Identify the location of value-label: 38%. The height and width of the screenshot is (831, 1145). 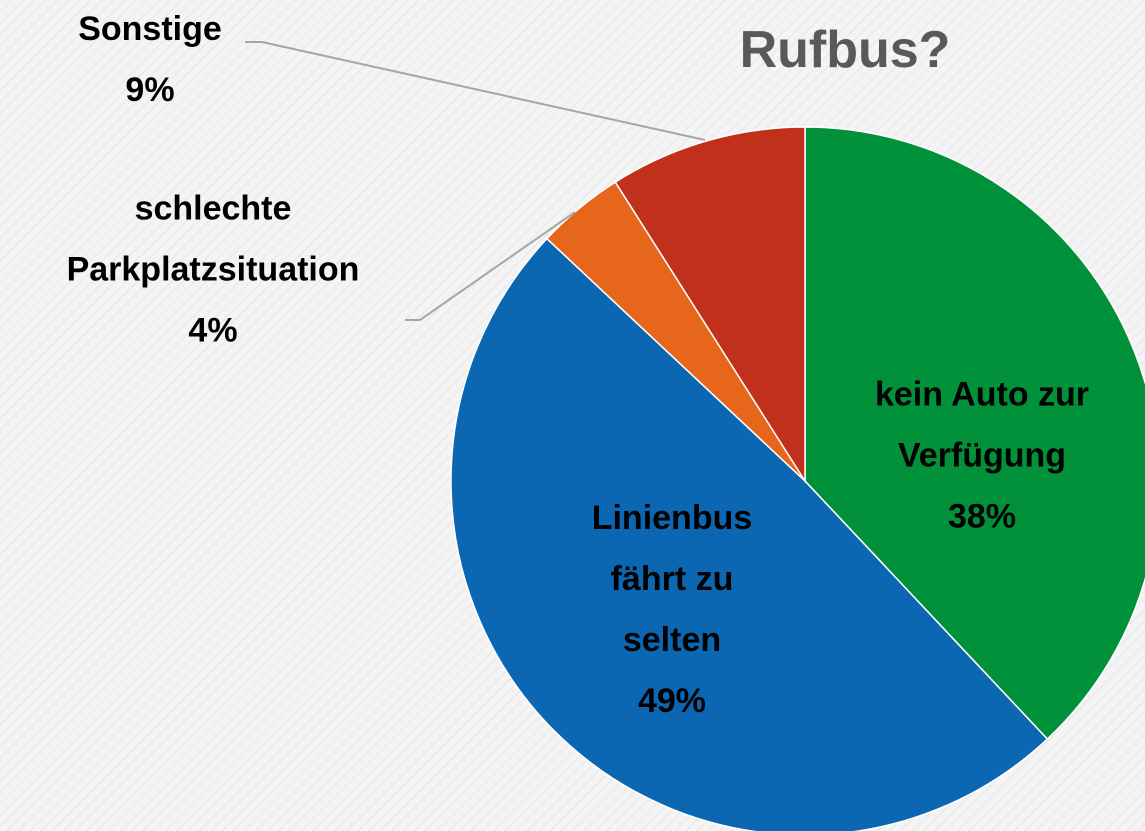
(982, 516).